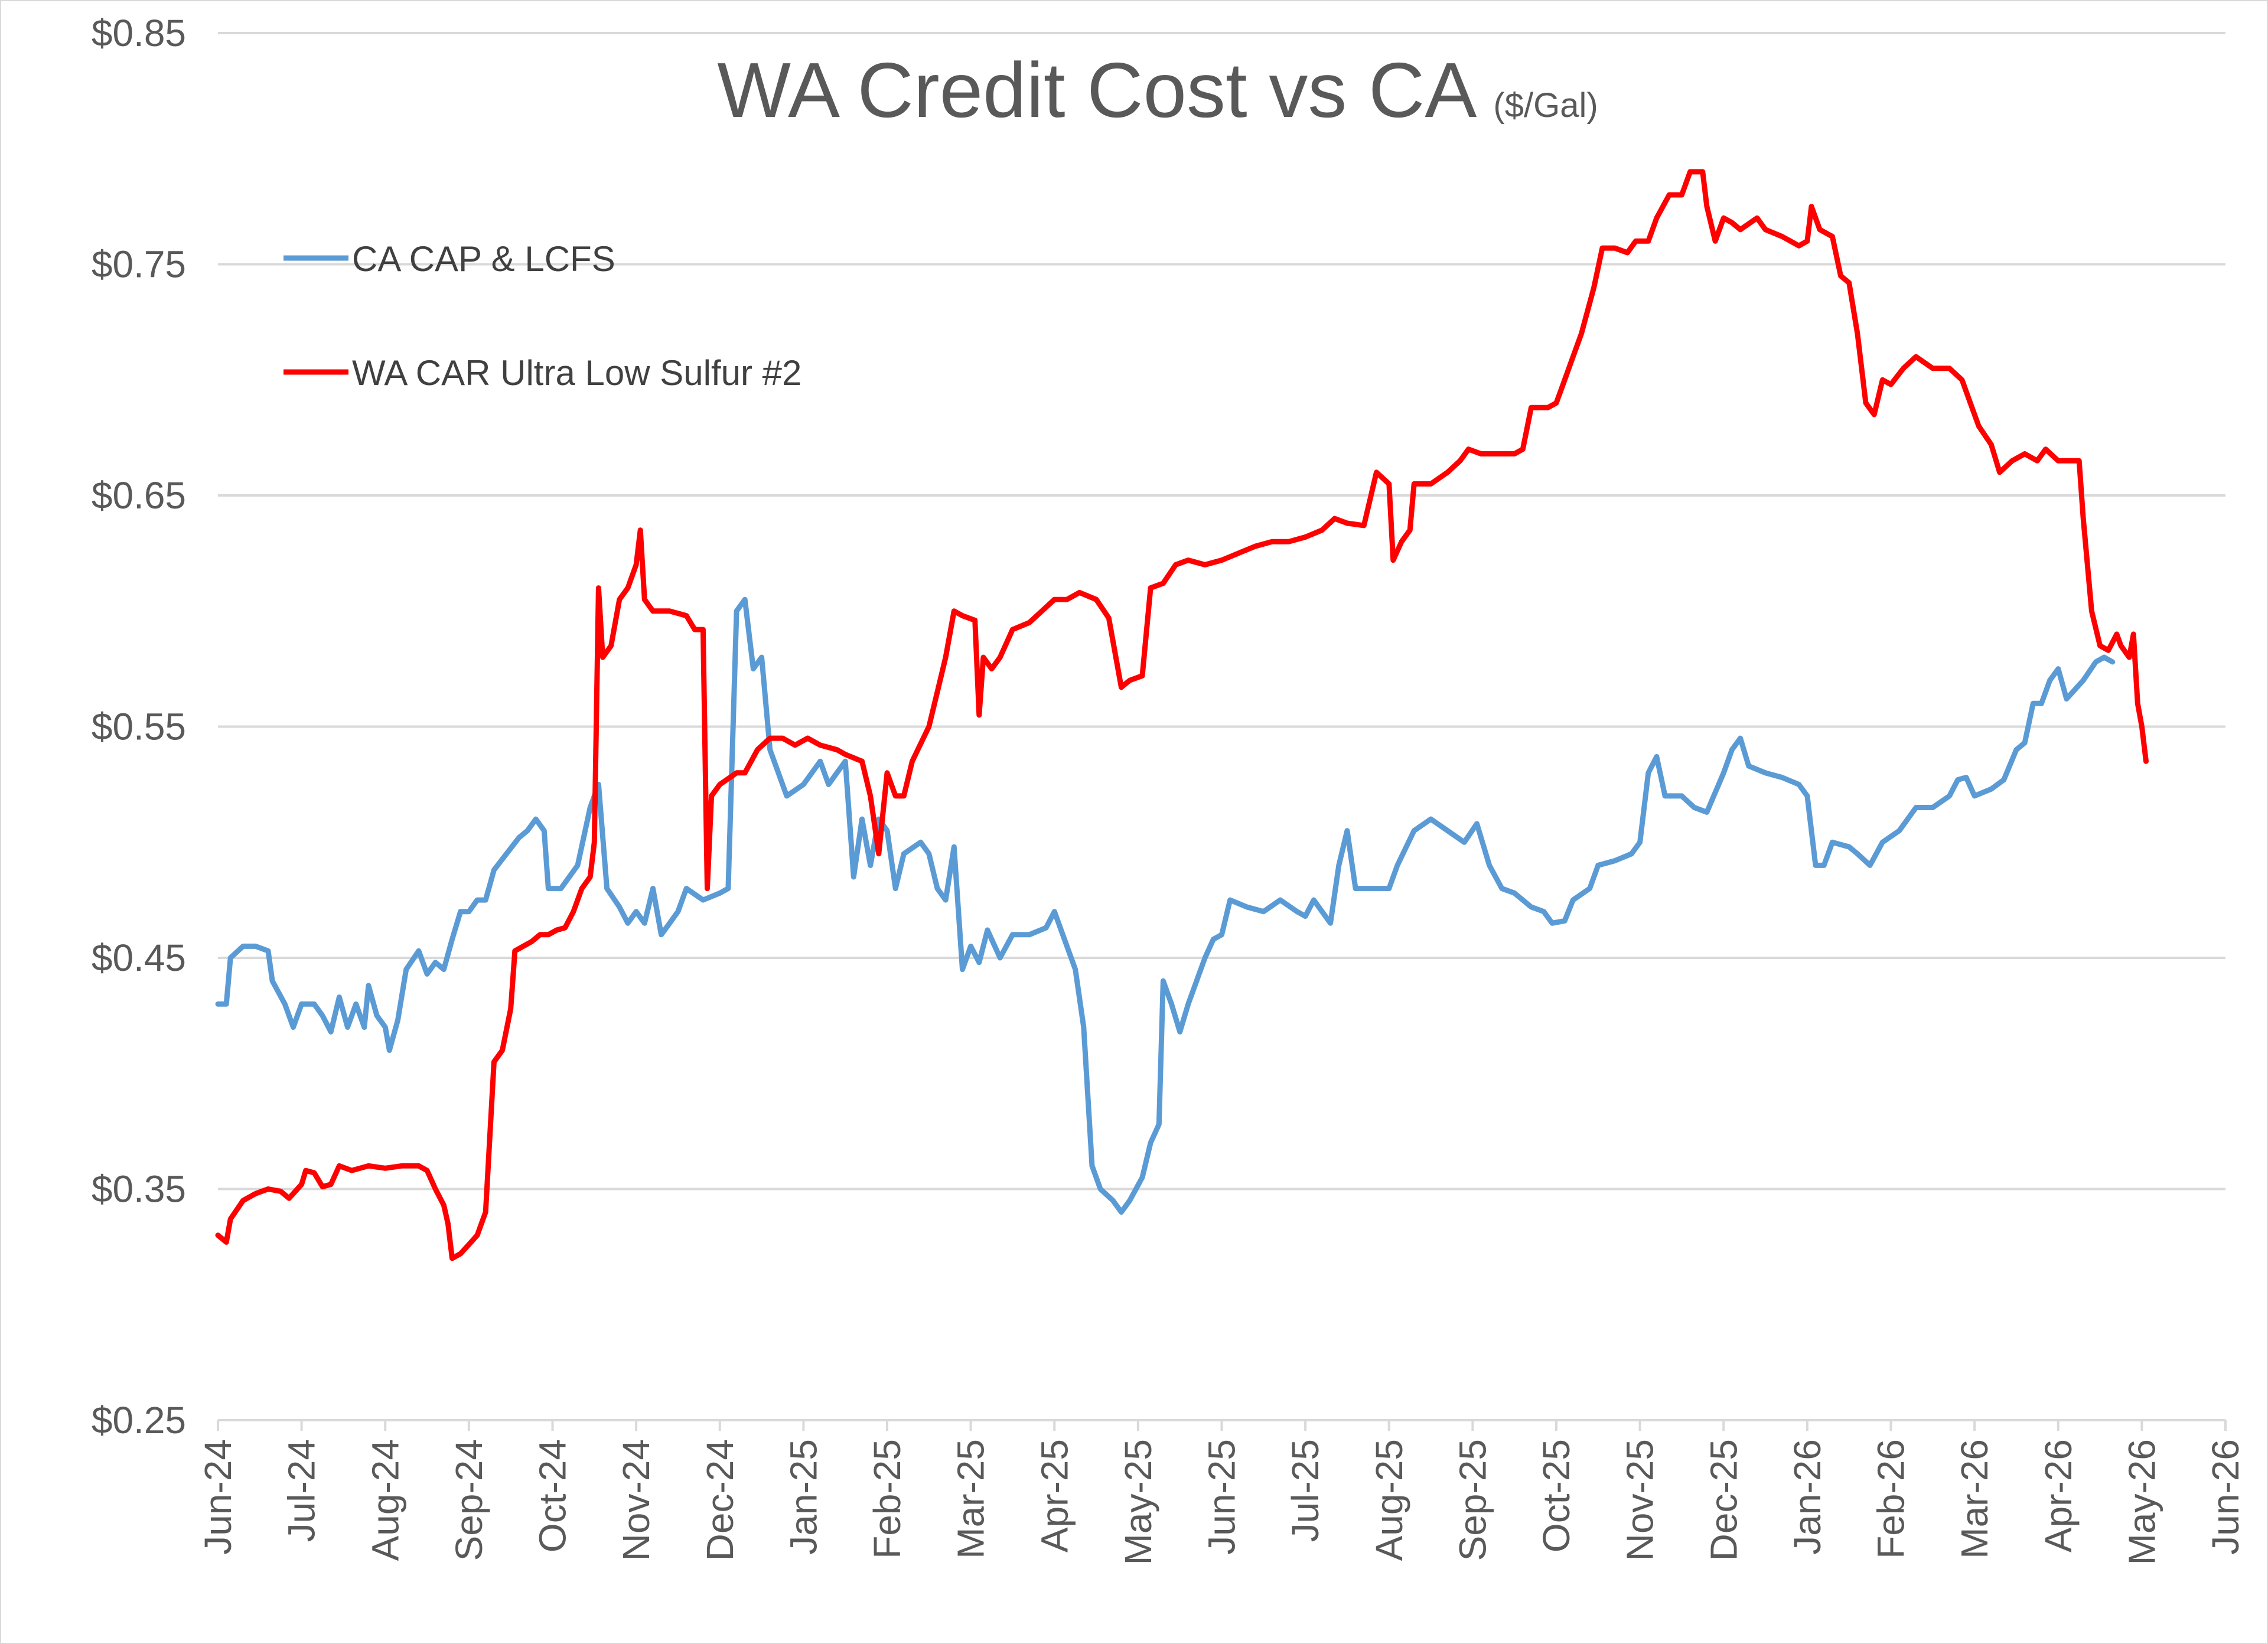 The height and width of the screenshot is (1644, 2268). I want to click on x-tick-label: Jul-24, so click(302, 1490).